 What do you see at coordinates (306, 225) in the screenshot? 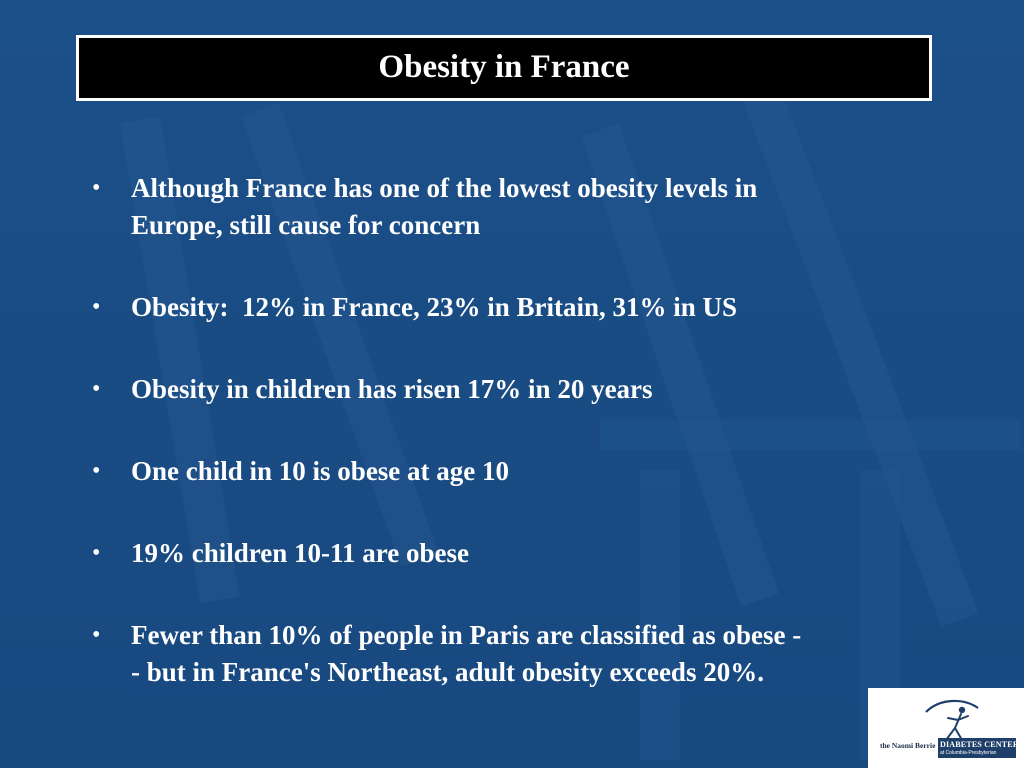
I see `bullet-line: Europe, still cause for concern` at bounding box center [306, 225].